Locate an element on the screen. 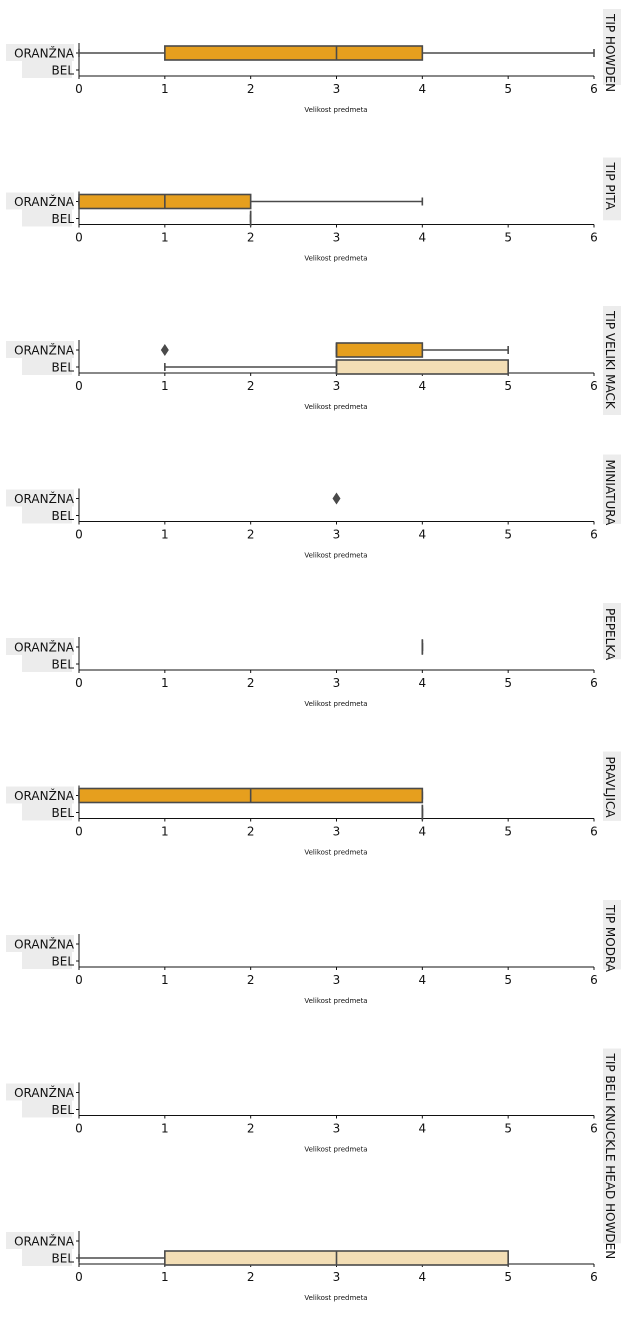 This screenshot has height=1337, width=628. subplot-title: TIP MODRA is located at coordinates (610, 938).